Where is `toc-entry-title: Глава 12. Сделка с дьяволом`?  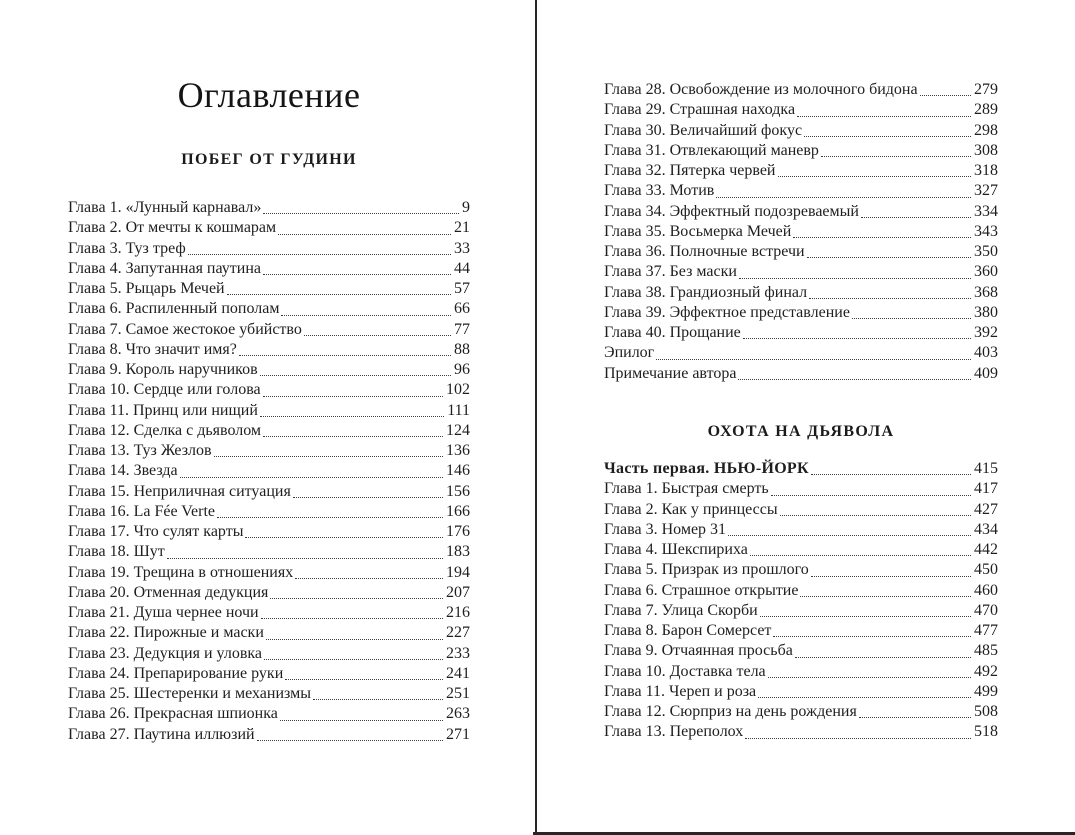
toc-entry-title: Глава 12. Сделка с дьяволом is located at coordinates (165, 430).